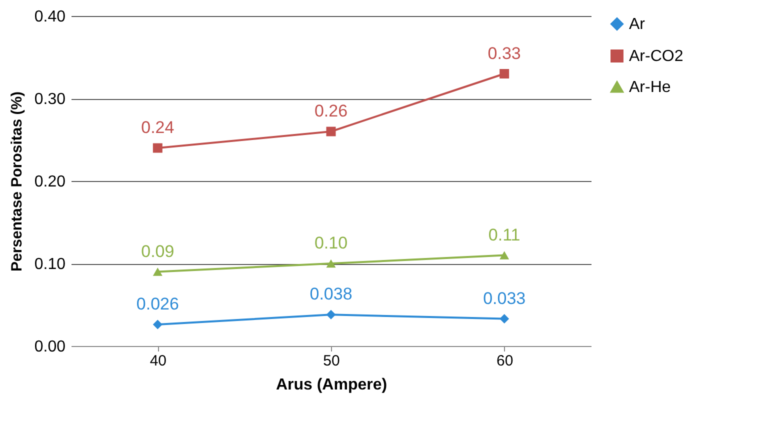  What do you see at coordinates (504, 234) in the screenshot?
I see `data-label: 0.11` at bounding box center [504, 234].